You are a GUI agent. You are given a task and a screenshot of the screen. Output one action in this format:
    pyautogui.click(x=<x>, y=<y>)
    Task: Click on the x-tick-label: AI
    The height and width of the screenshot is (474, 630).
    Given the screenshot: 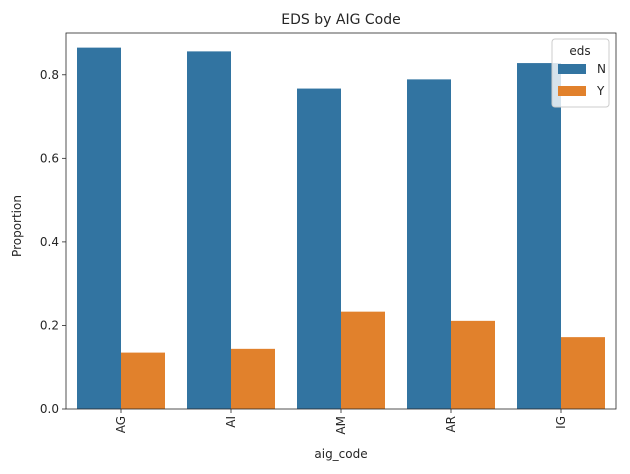 What is the action you would take?
    pyautogui.click(x=231, y=422)
    